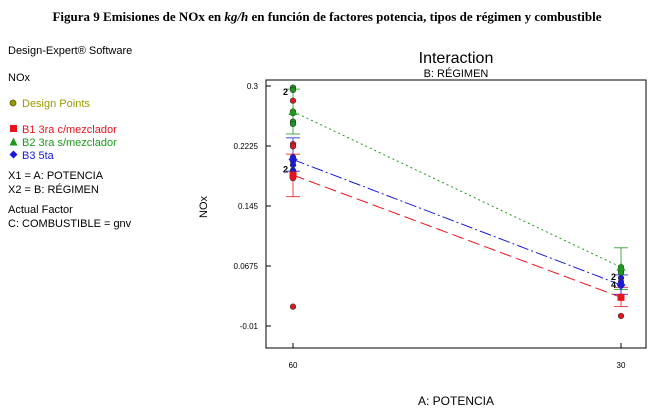  Describe the element at coordinates (110, 156) in the screenshot. I see `legend-item: B3 5ta` at that location.